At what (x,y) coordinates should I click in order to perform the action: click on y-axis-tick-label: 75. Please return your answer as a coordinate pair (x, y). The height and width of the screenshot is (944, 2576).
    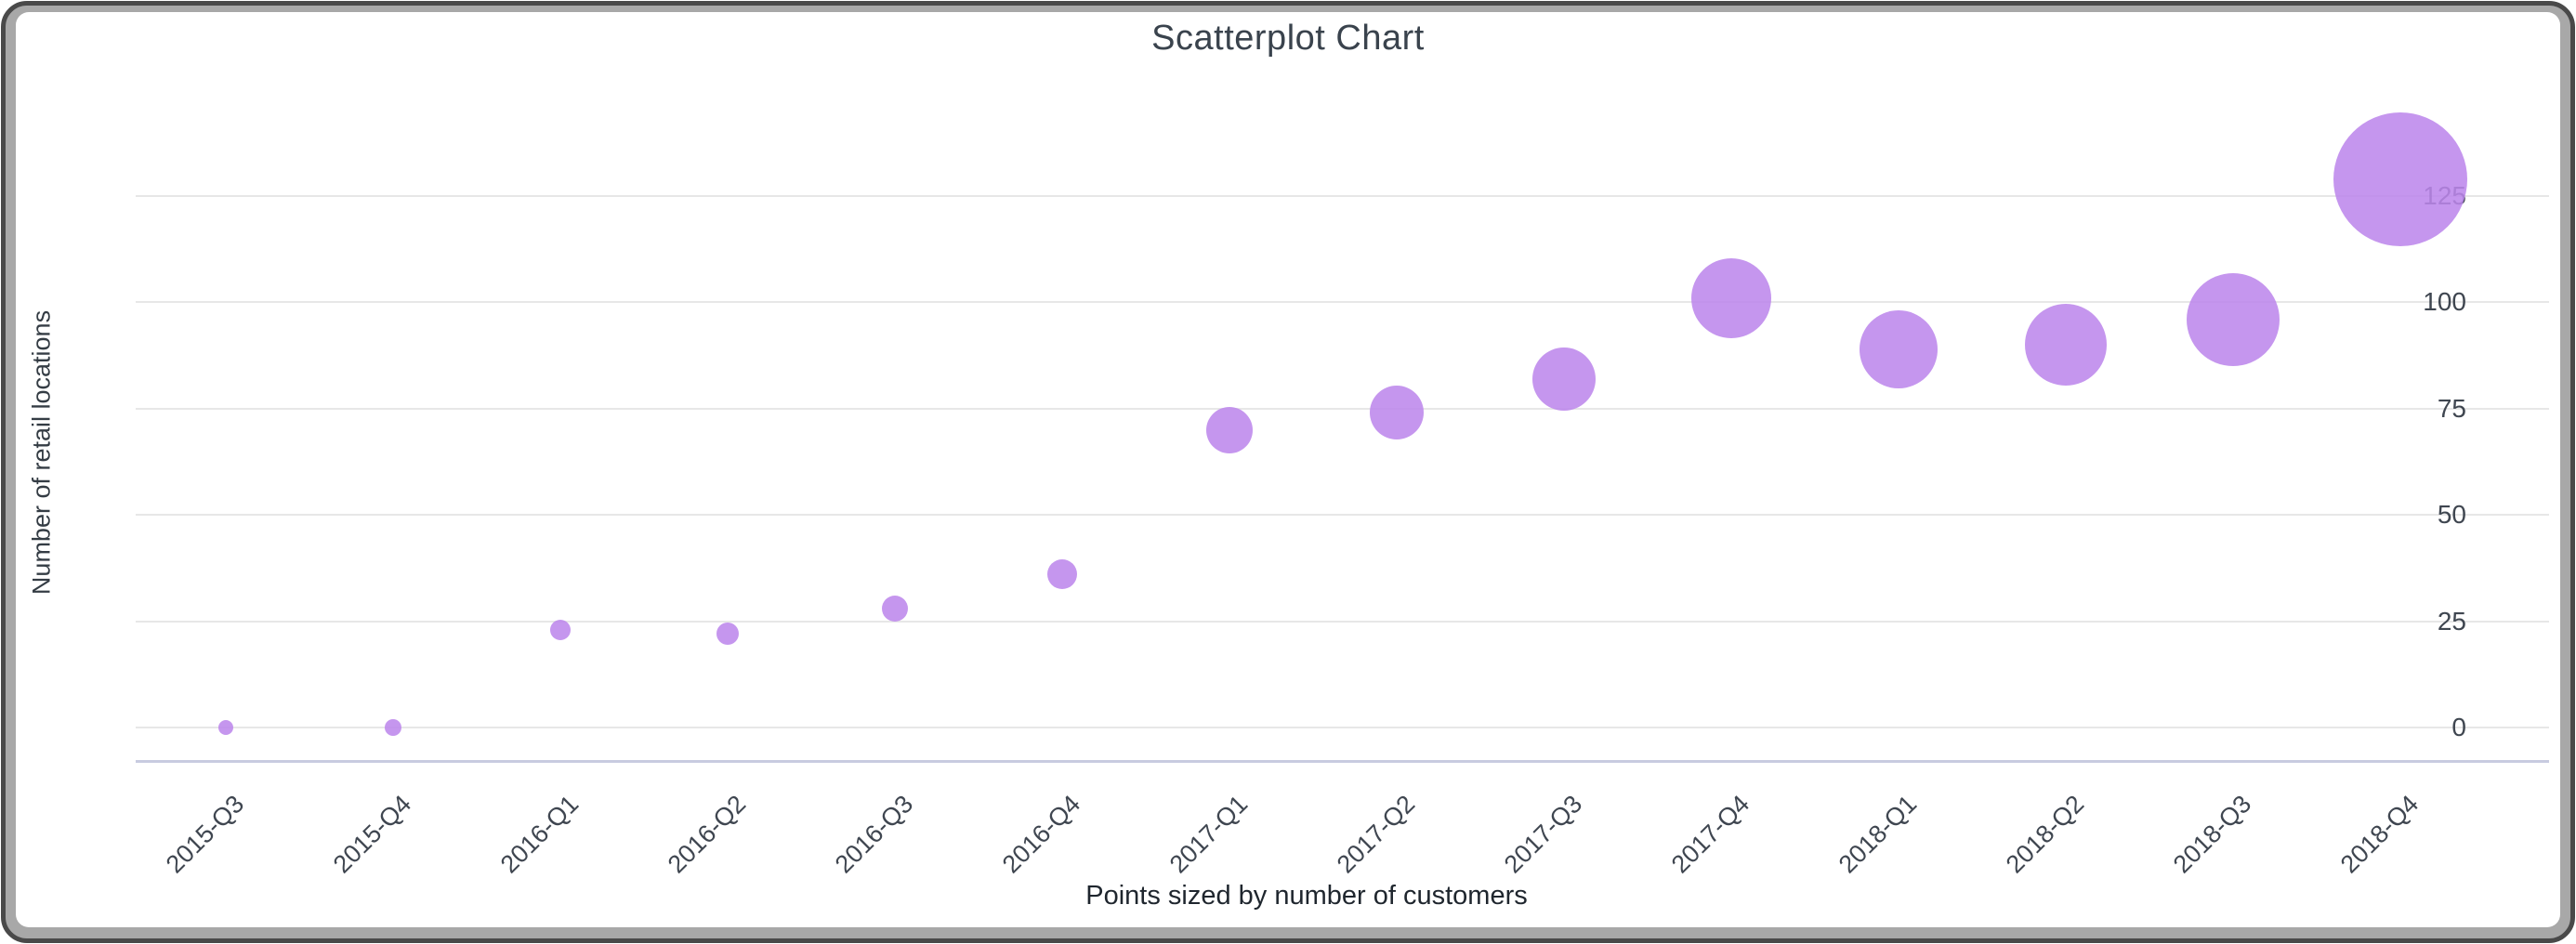
    Looking at the image, I should click on (2451, 408).